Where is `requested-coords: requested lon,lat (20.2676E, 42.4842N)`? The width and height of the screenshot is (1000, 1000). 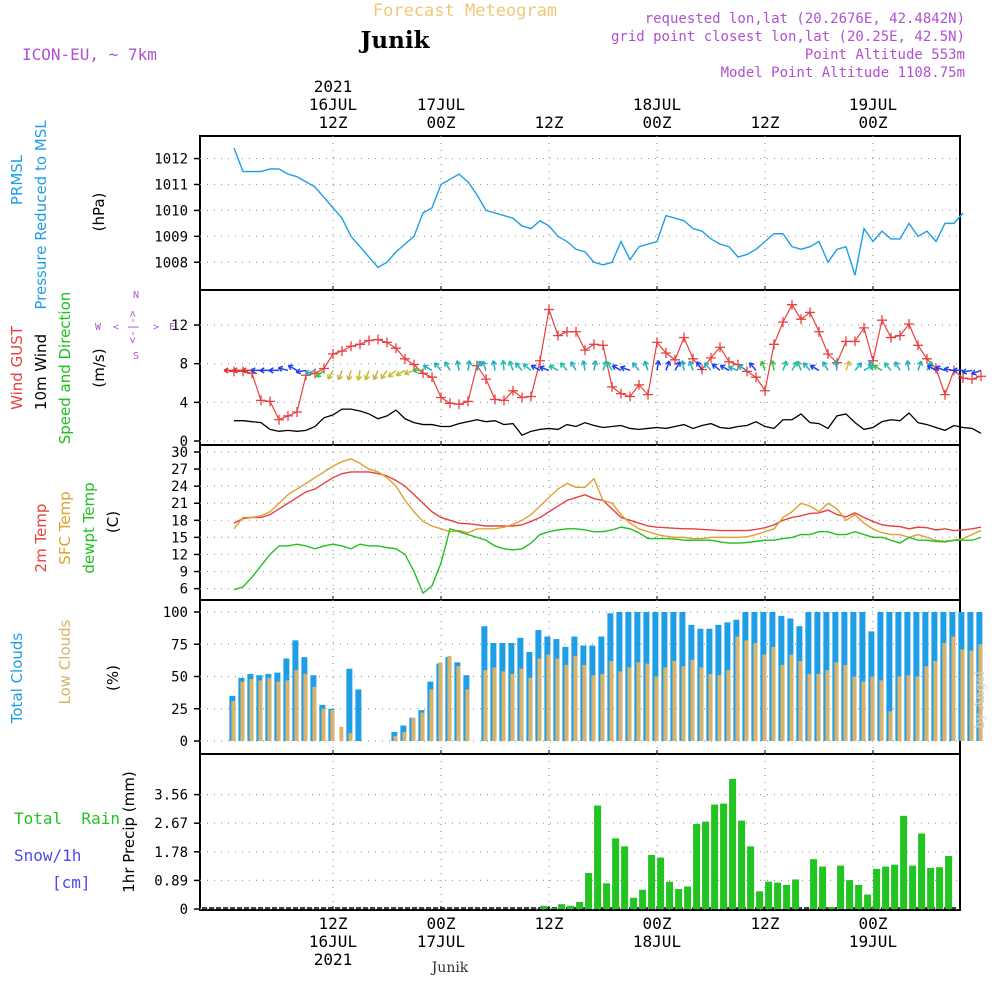 requested-coords: requested lon,lat (20.2676E, 42.4842N) is located at coordinates (805, 19).